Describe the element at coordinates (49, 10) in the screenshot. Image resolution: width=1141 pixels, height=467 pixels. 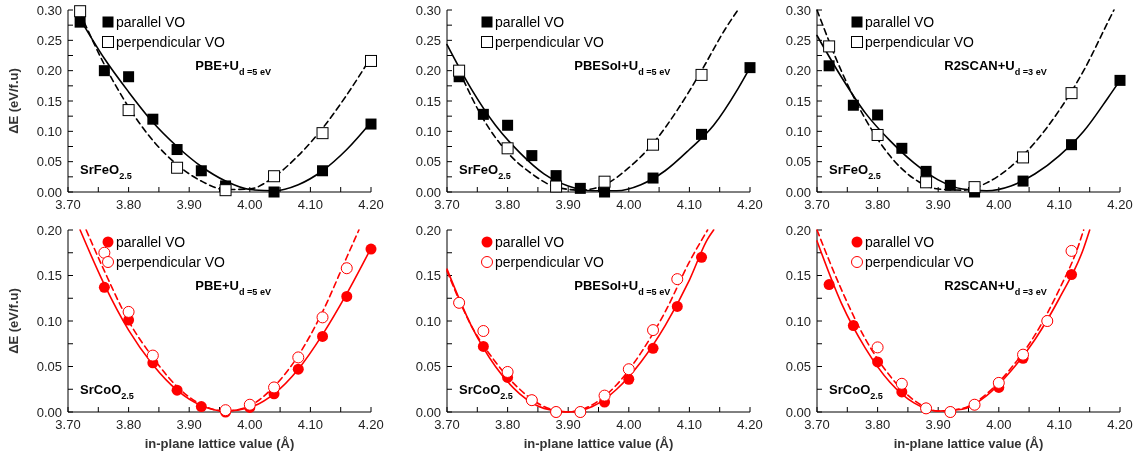
I see `y-tick-label: 0.30` at that location.